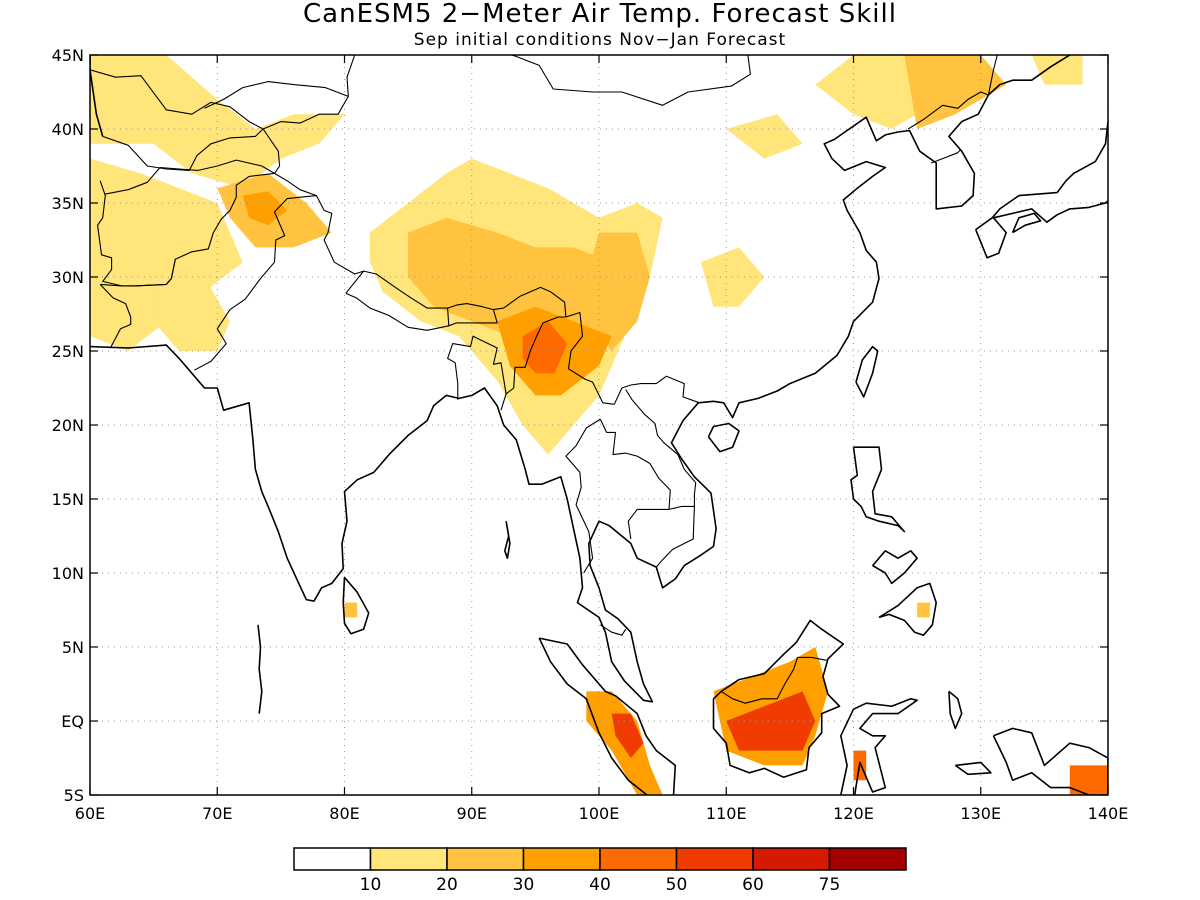  What do you see at coordinates (68, 129) in the screenshot?
I see `lat-tick-label: 40N` at bounding box center [68, 129].